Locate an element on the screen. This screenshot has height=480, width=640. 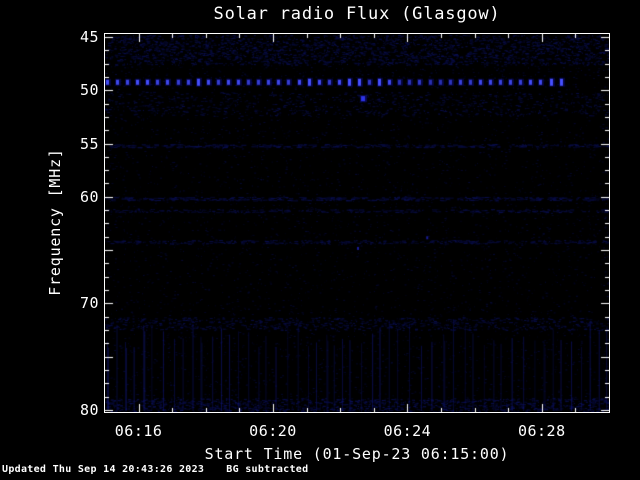
x-tick-label-0620: 06:20 is located at coordinates (273, 431).